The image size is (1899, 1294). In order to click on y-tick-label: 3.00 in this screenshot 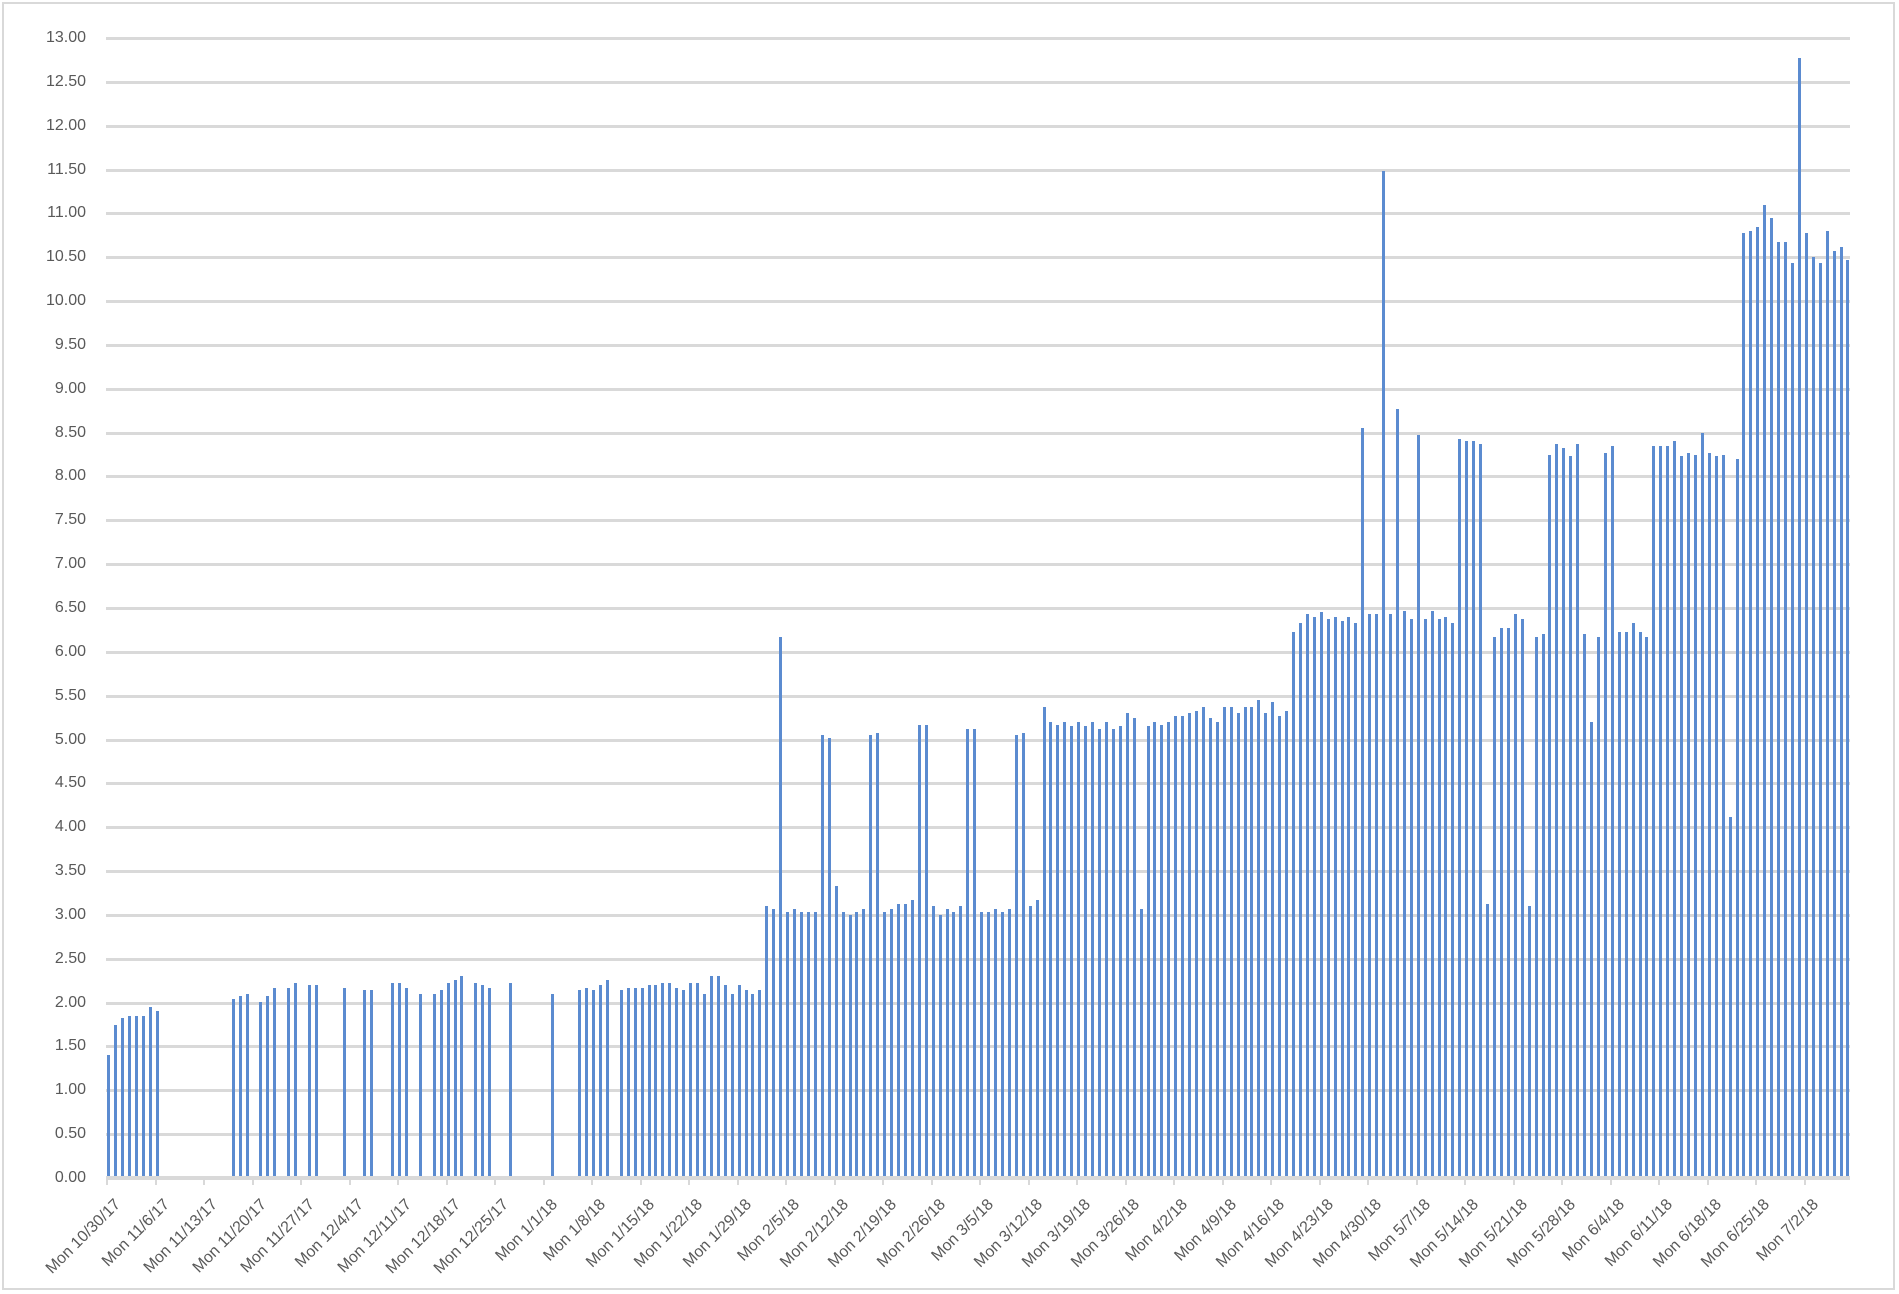, I will do `click(70, 914)`.